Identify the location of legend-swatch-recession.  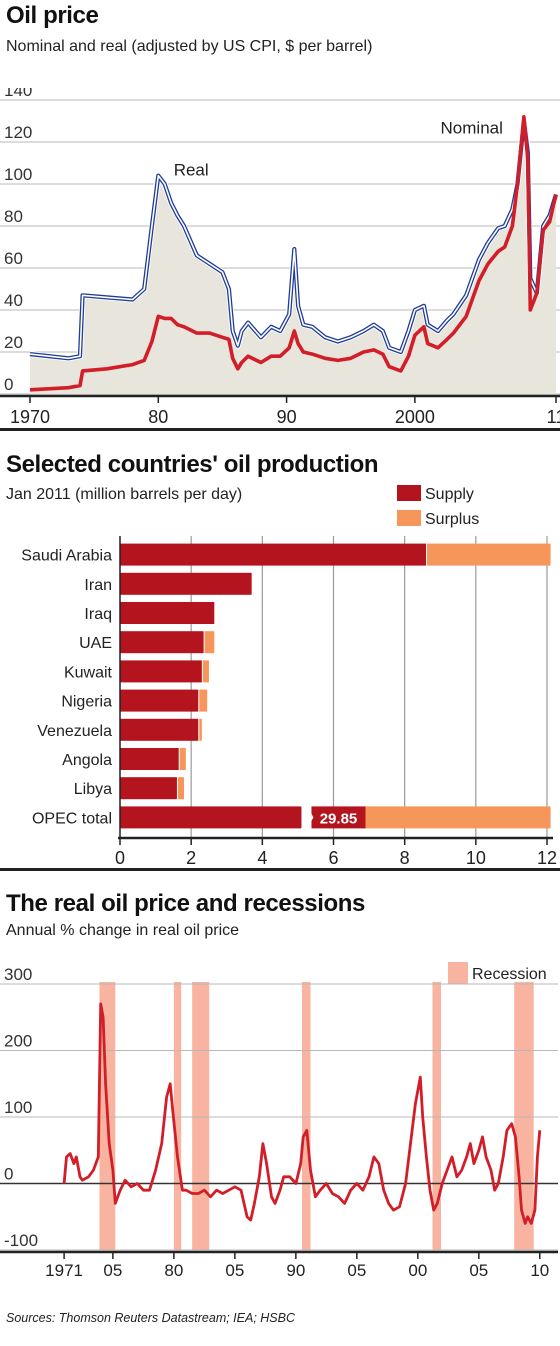
(458, 973).